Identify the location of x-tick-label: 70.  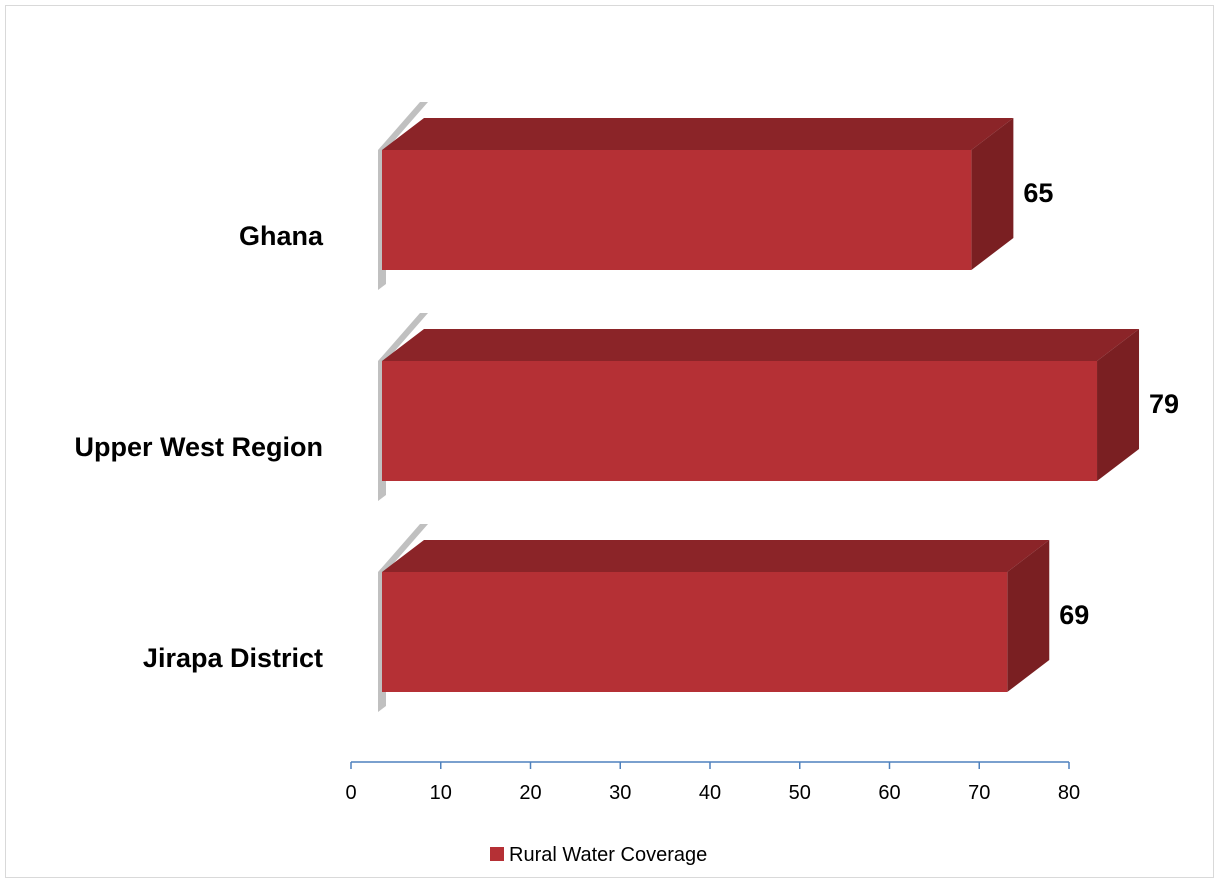
(979, 793).